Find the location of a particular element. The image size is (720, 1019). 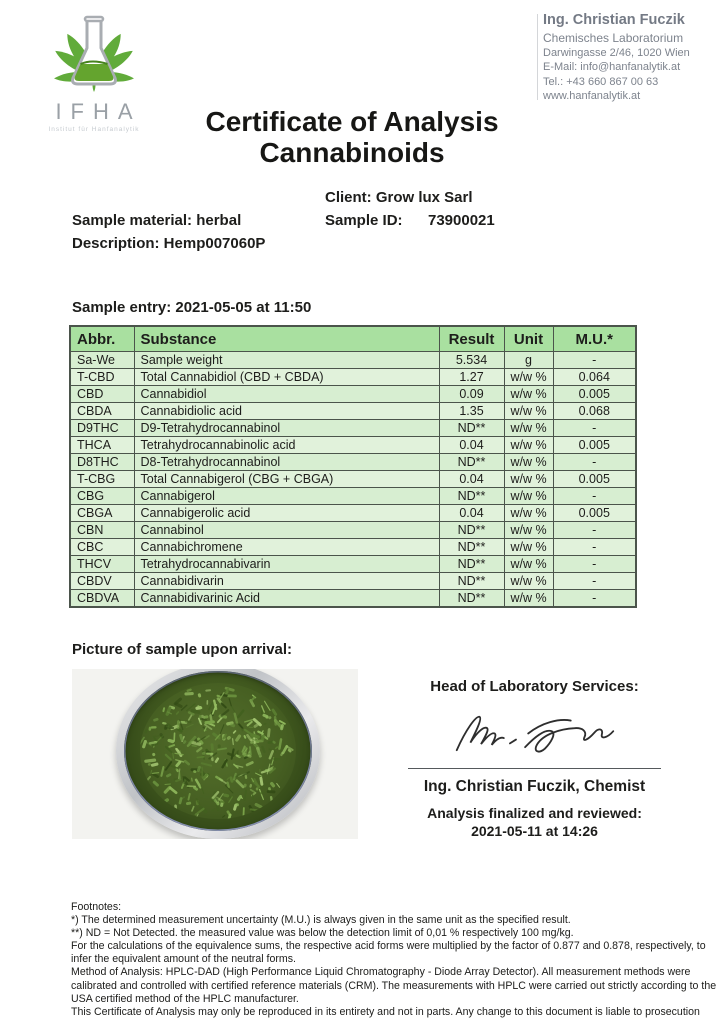

table-header-row: Abbr. Substance Result Unit M.U.* is located at coordinates (353, 338).